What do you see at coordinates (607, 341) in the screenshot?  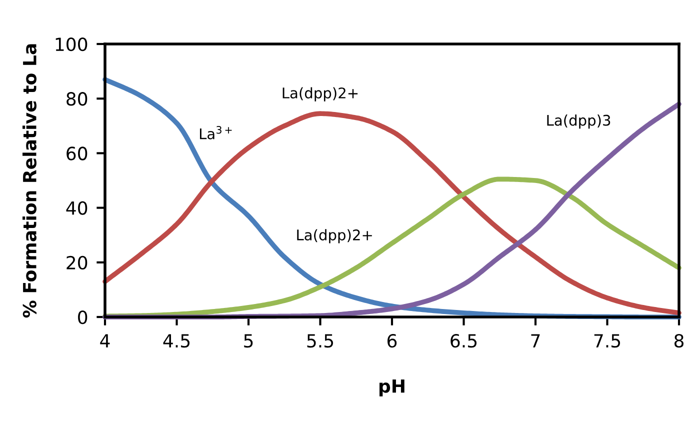 I see `x-tick-label: 7.5` at bounding box center [607, 341].